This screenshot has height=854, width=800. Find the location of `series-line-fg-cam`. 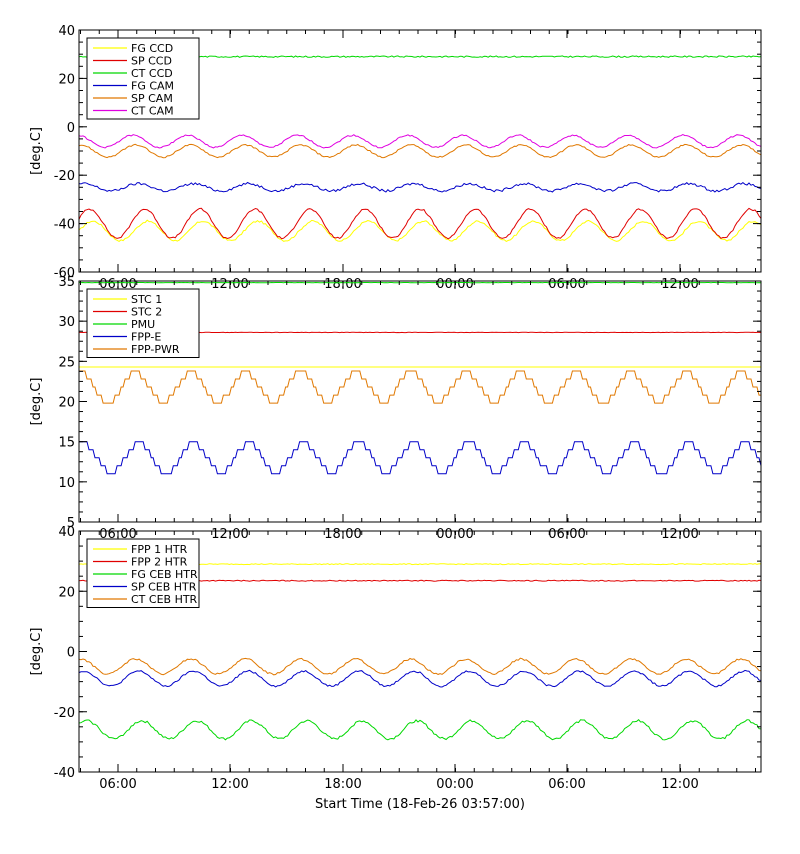

series-line-fg-cam is located at coordinates (420, 188).